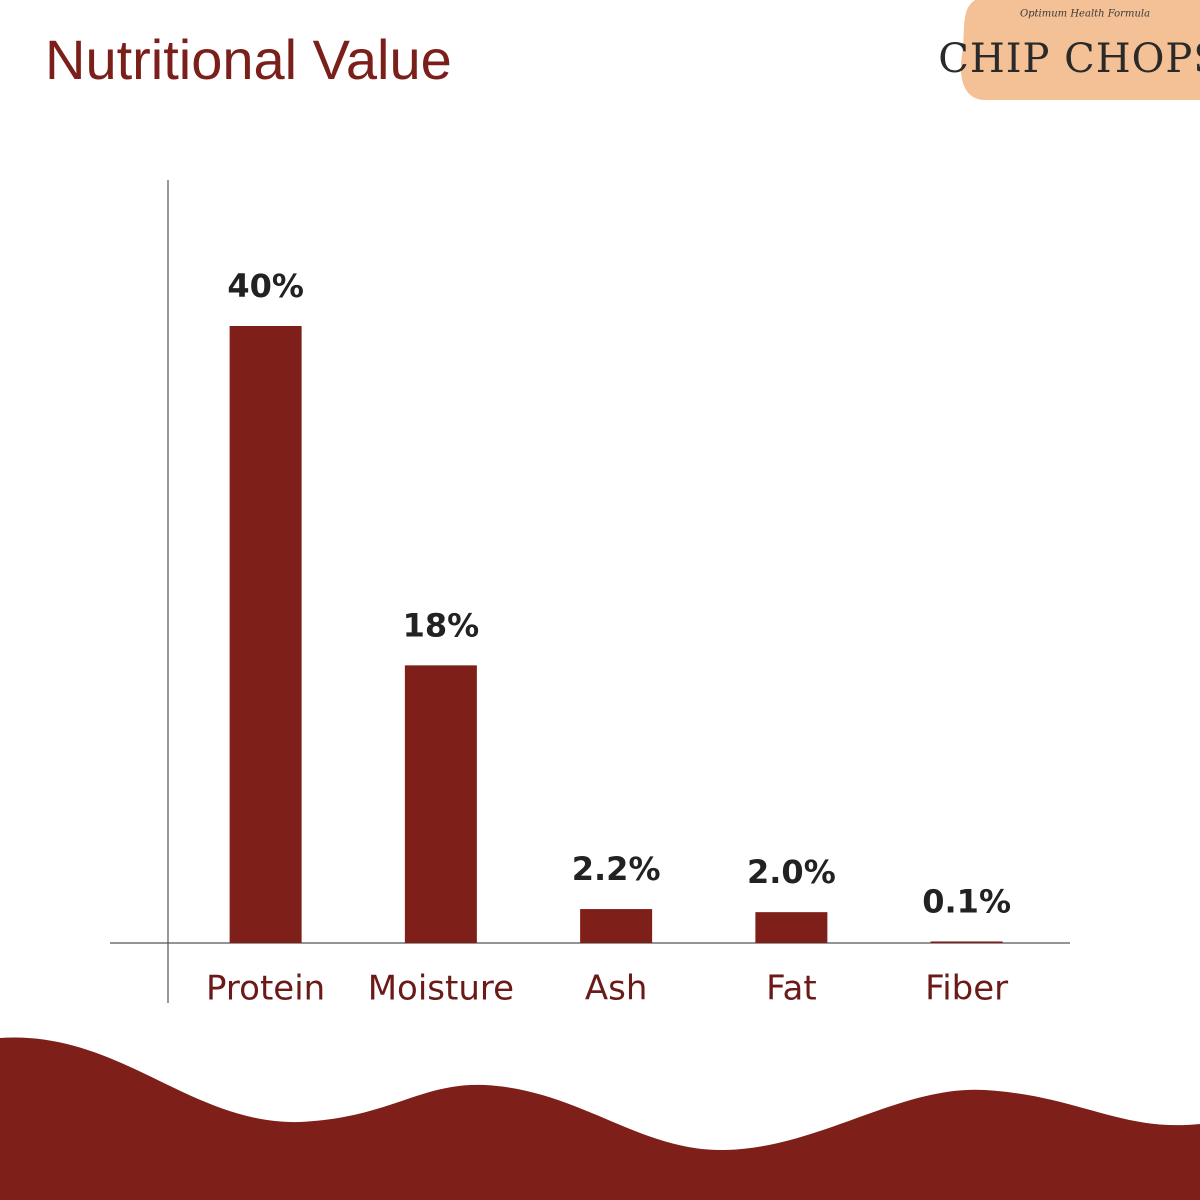 The image size is (1200, 1200). I want to click on logo-tagline: Optimum Health Formula, so click(1085, 14).